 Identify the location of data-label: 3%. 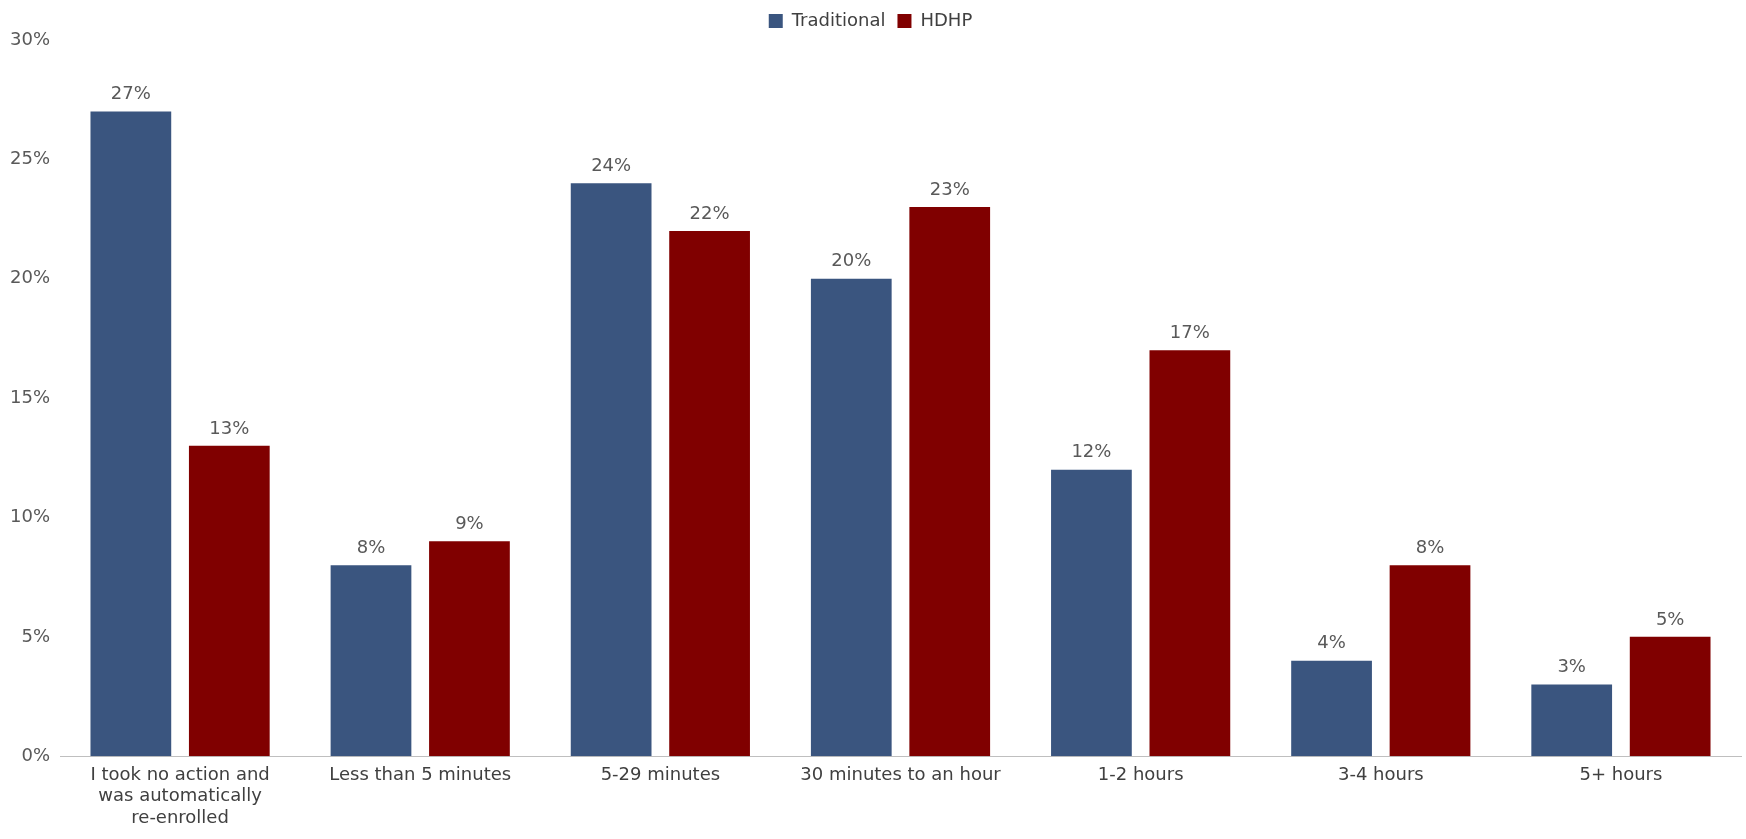
(1571, 666).